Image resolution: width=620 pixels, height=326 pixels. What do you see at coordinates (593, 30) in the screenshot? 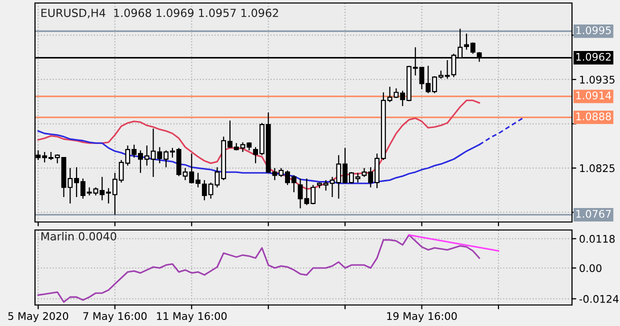
I see `ref-line-label: 1.0995` at bounding box center [593, 30].